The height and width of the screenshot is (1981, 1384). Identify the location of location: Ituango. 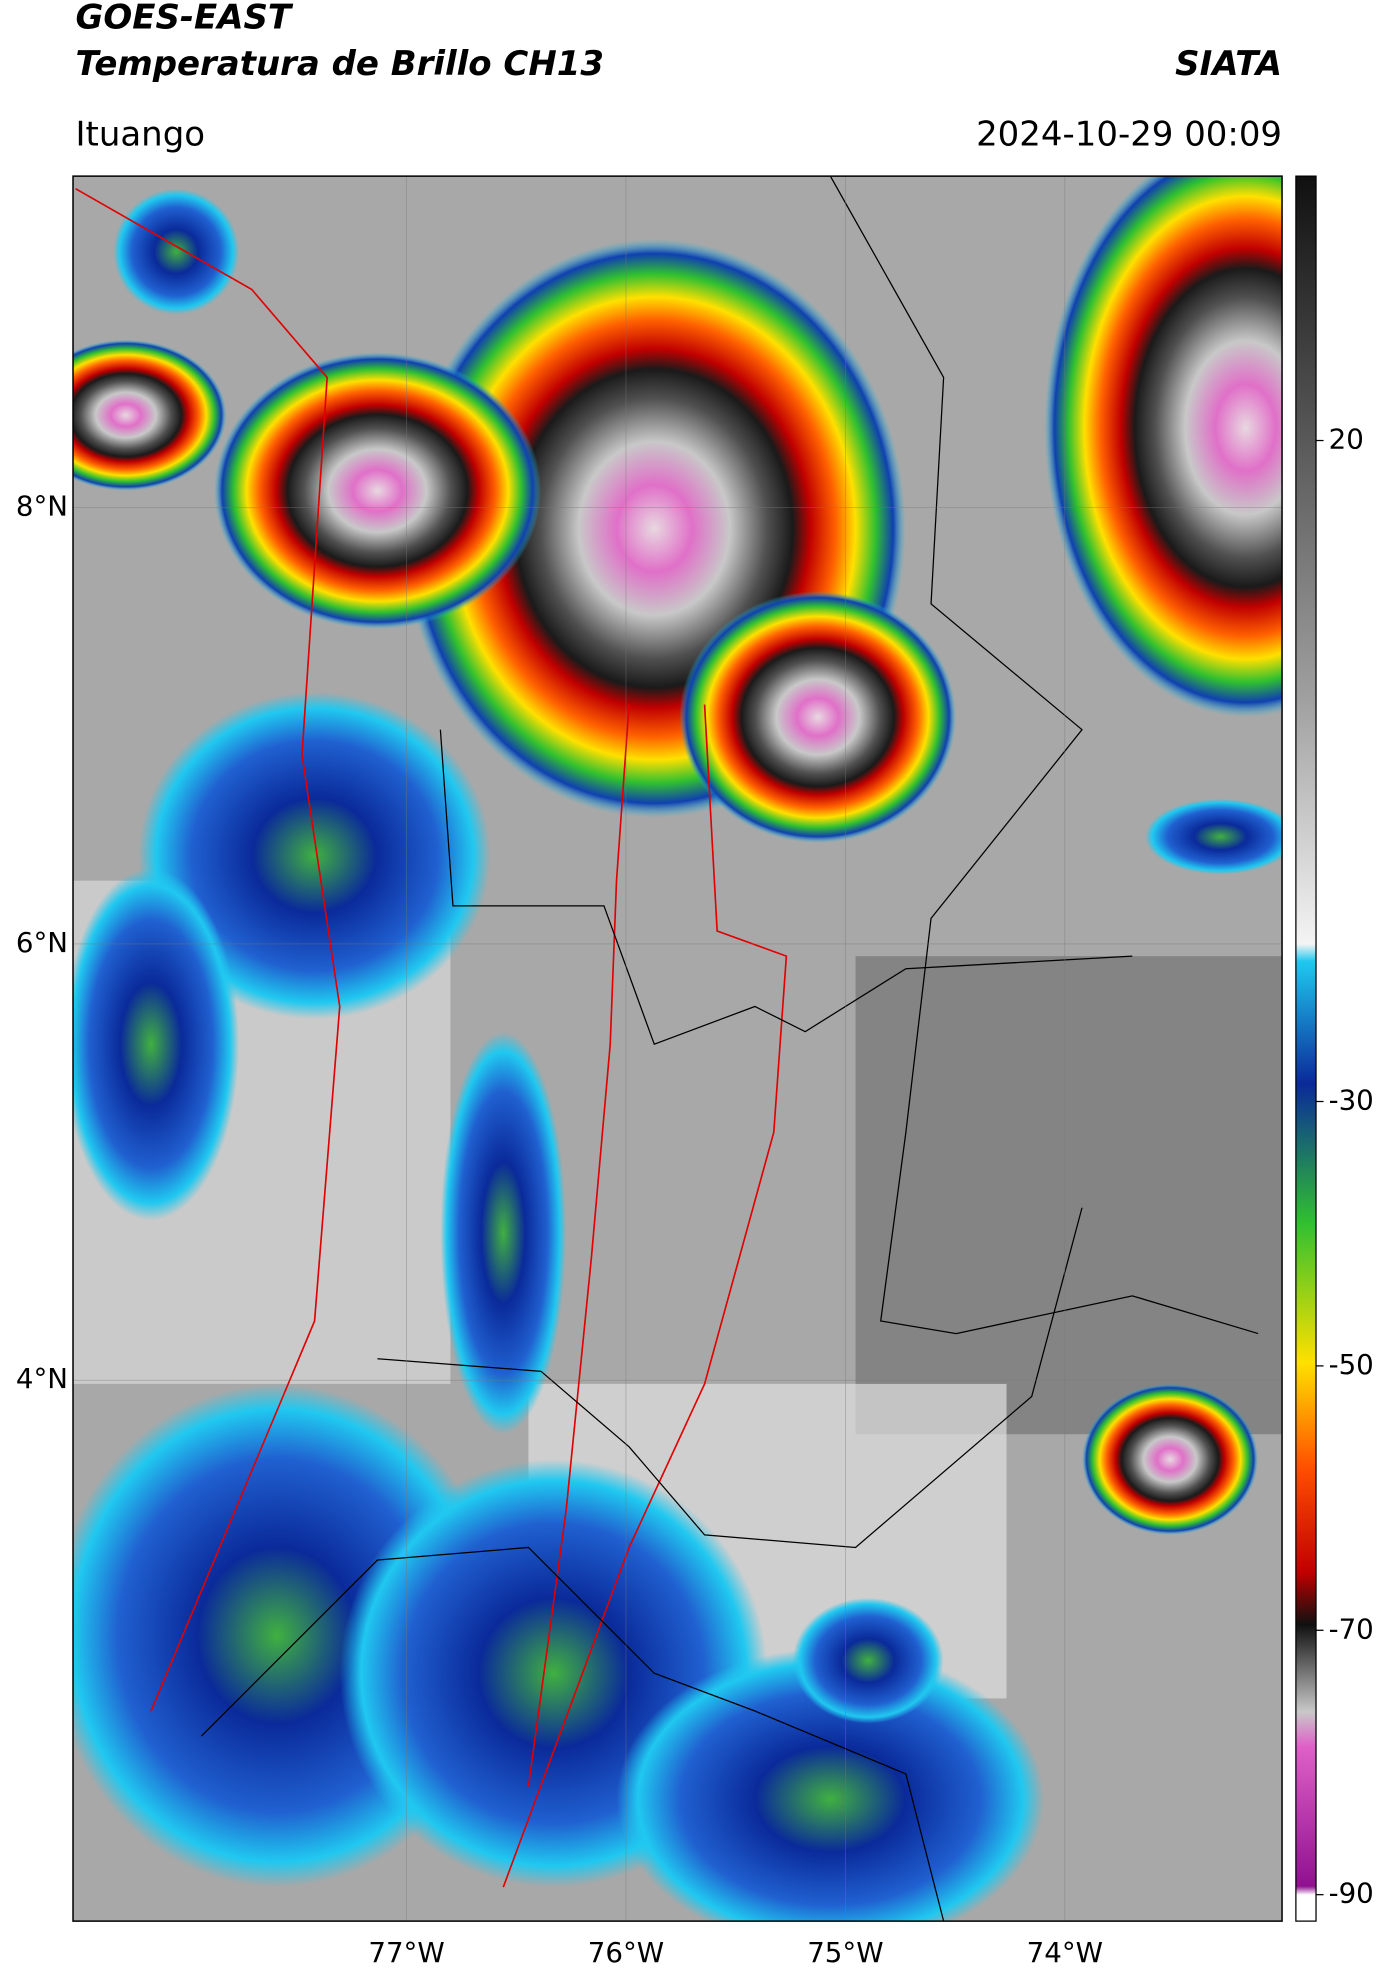
(141, 134).